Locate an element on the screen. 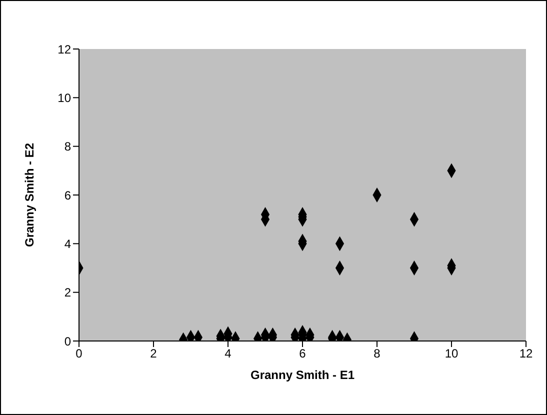 This screenshot has width=547, height=415. y-tick-label: 2 is located at coordinates (68, 293).